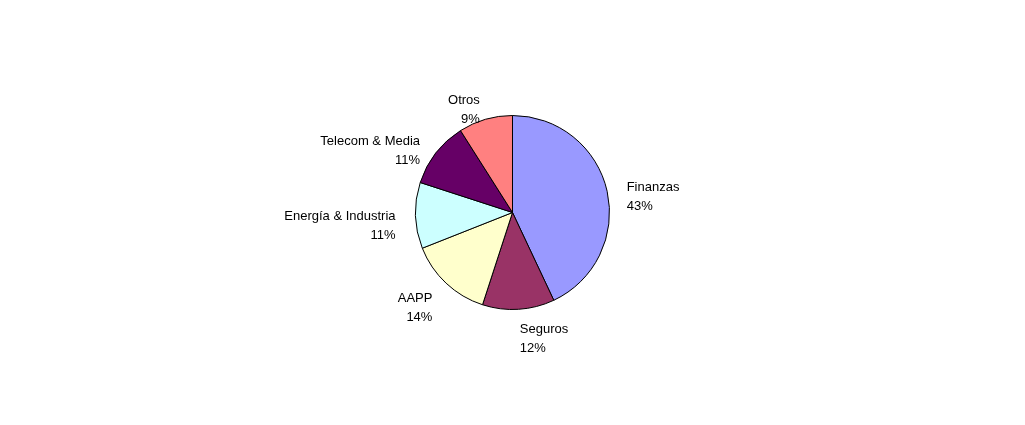  I want to click on data-label: 9%, so click(471, 119).